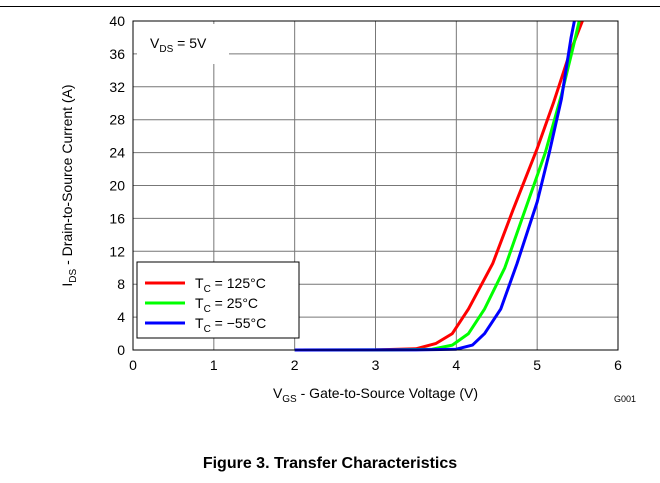 The width and height of the screenshot is (660, 483). What do you see at coordinates (121, 284) in the screenshot?
I see `y-tick-label: 8` at bounding box center [121, 284].